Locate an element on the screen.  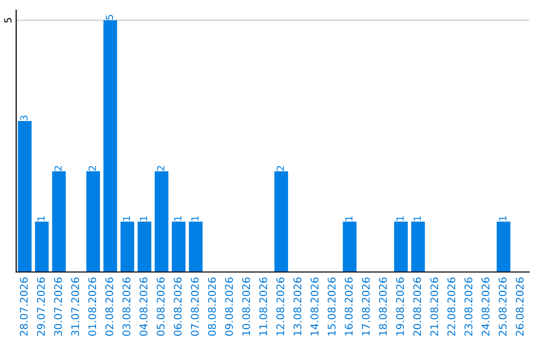
x-tick-label: 13.08.2026 is located at coordinates (297, 307).